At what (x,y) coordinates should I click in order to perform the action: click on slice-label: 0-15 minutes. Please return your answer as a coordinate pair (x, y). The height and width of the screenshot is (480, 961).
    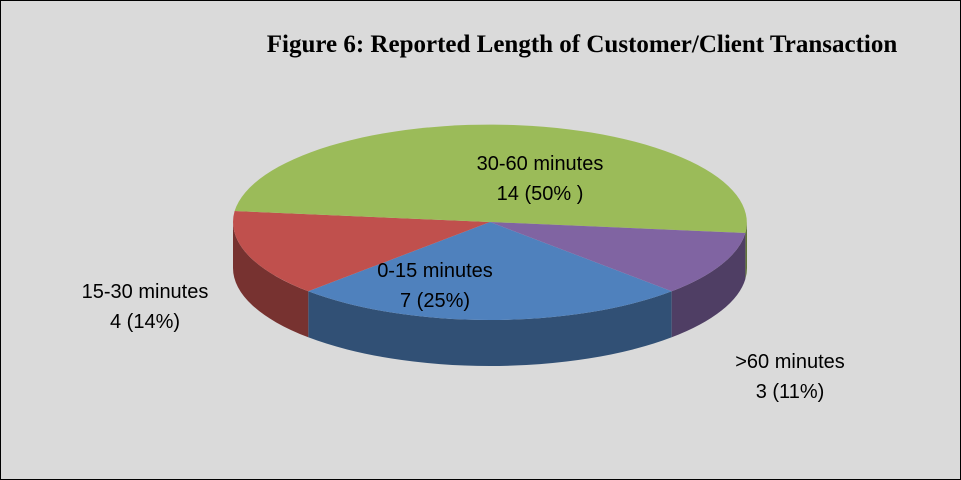
    Looking at the image, I should click on (435, 271).